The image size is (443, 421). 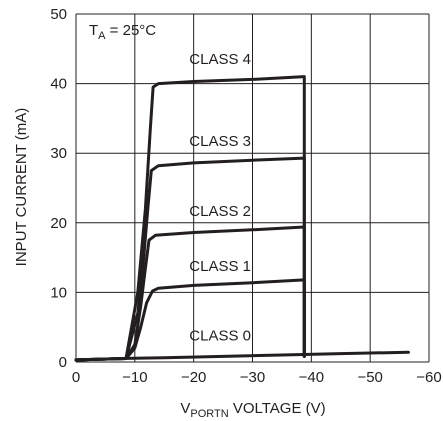 I want to click on x-tick-label-6: −60, so click(x=428, y=377).